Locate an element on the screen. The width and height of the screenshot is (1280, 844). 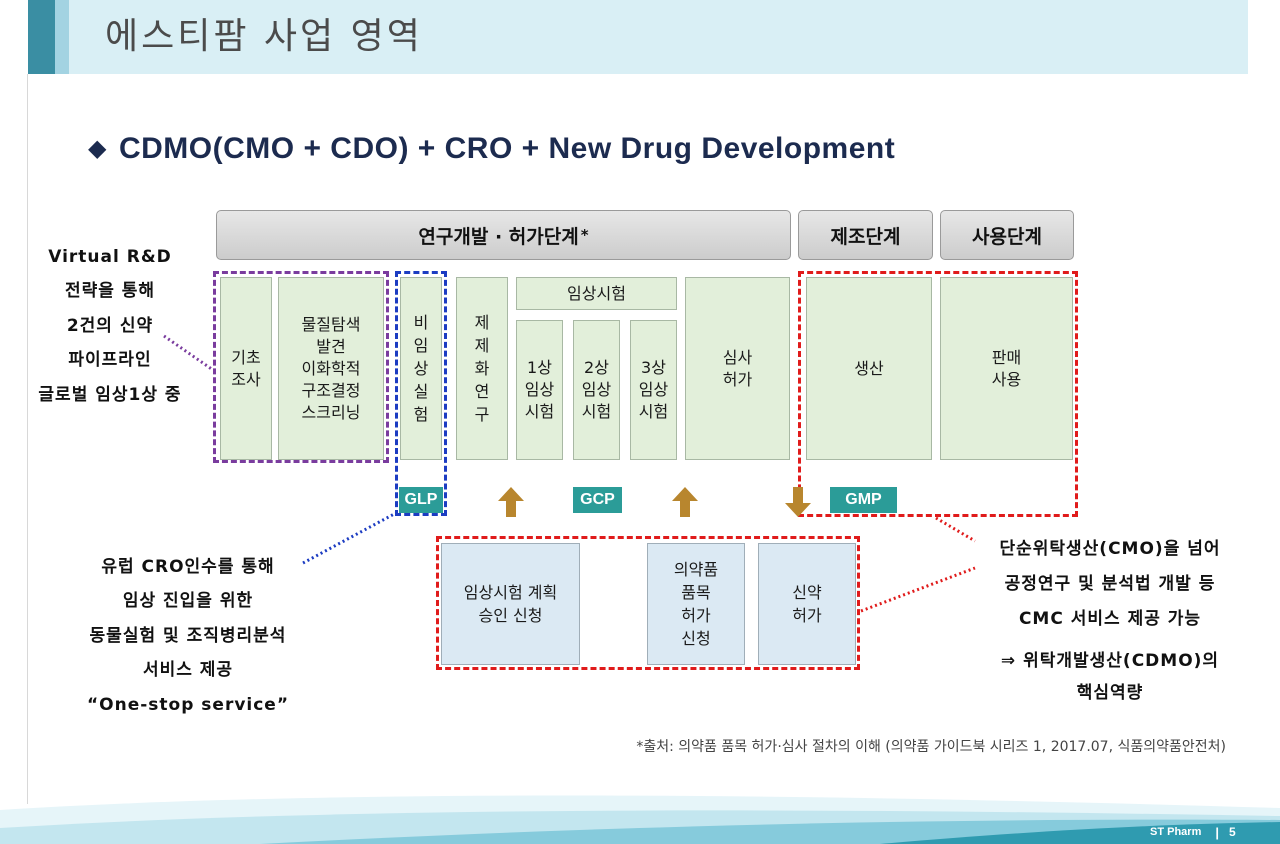
gcp-badge: GCP is located at coordinates (597, 500).